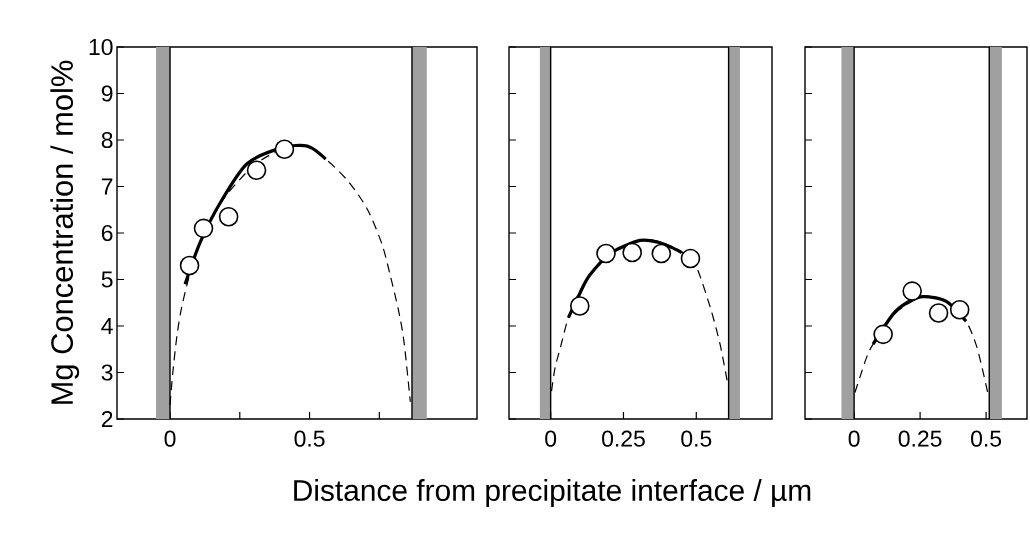 This screenshot has width=1030, height=550. Describe the element at coordinates (65, 232) in the screenshot. I see `y-axis-title: Mg Concentration / mol%` at that location.